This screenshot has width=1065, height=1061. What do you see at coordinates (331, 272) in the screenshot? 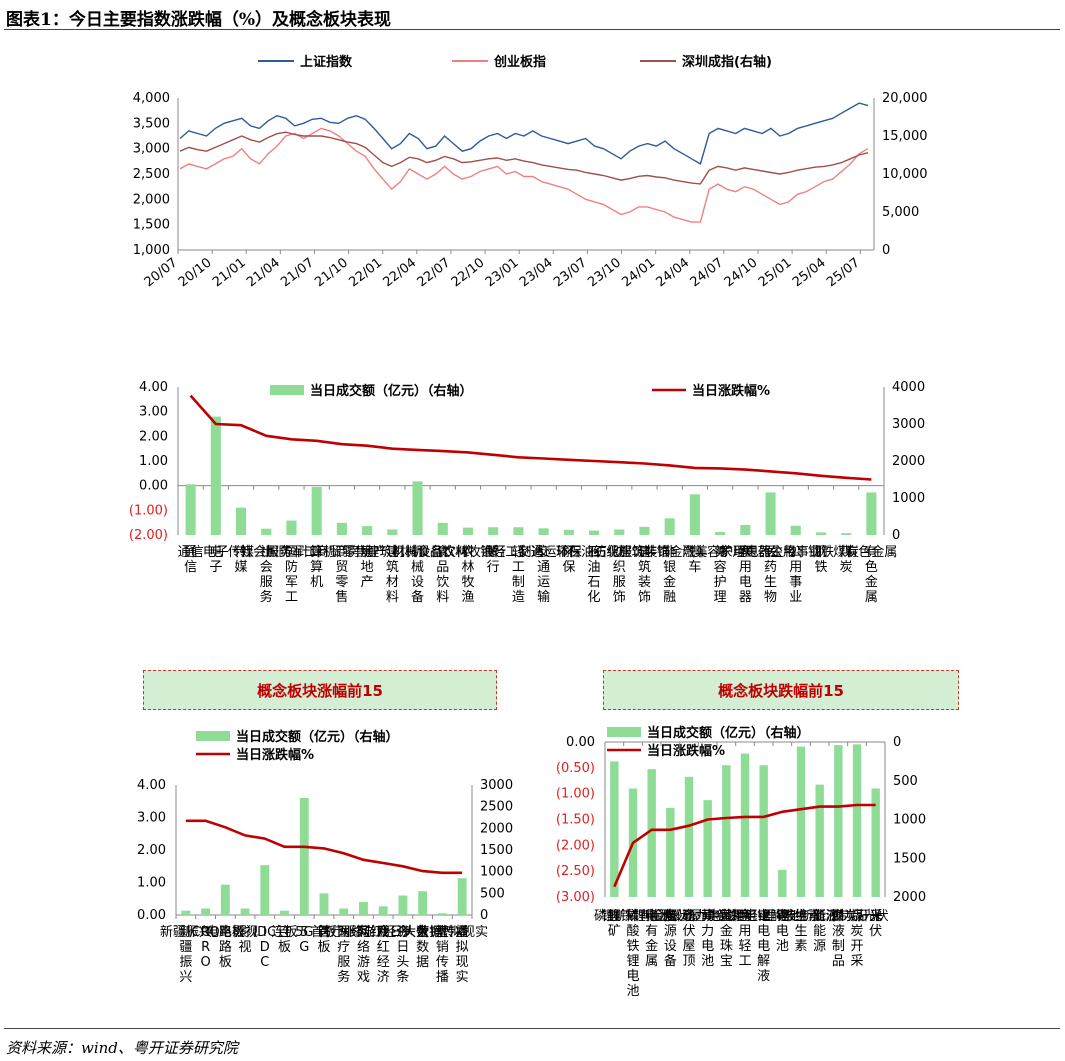
I see `x-tick-label: 21/10` at bounding box center [331, 272].